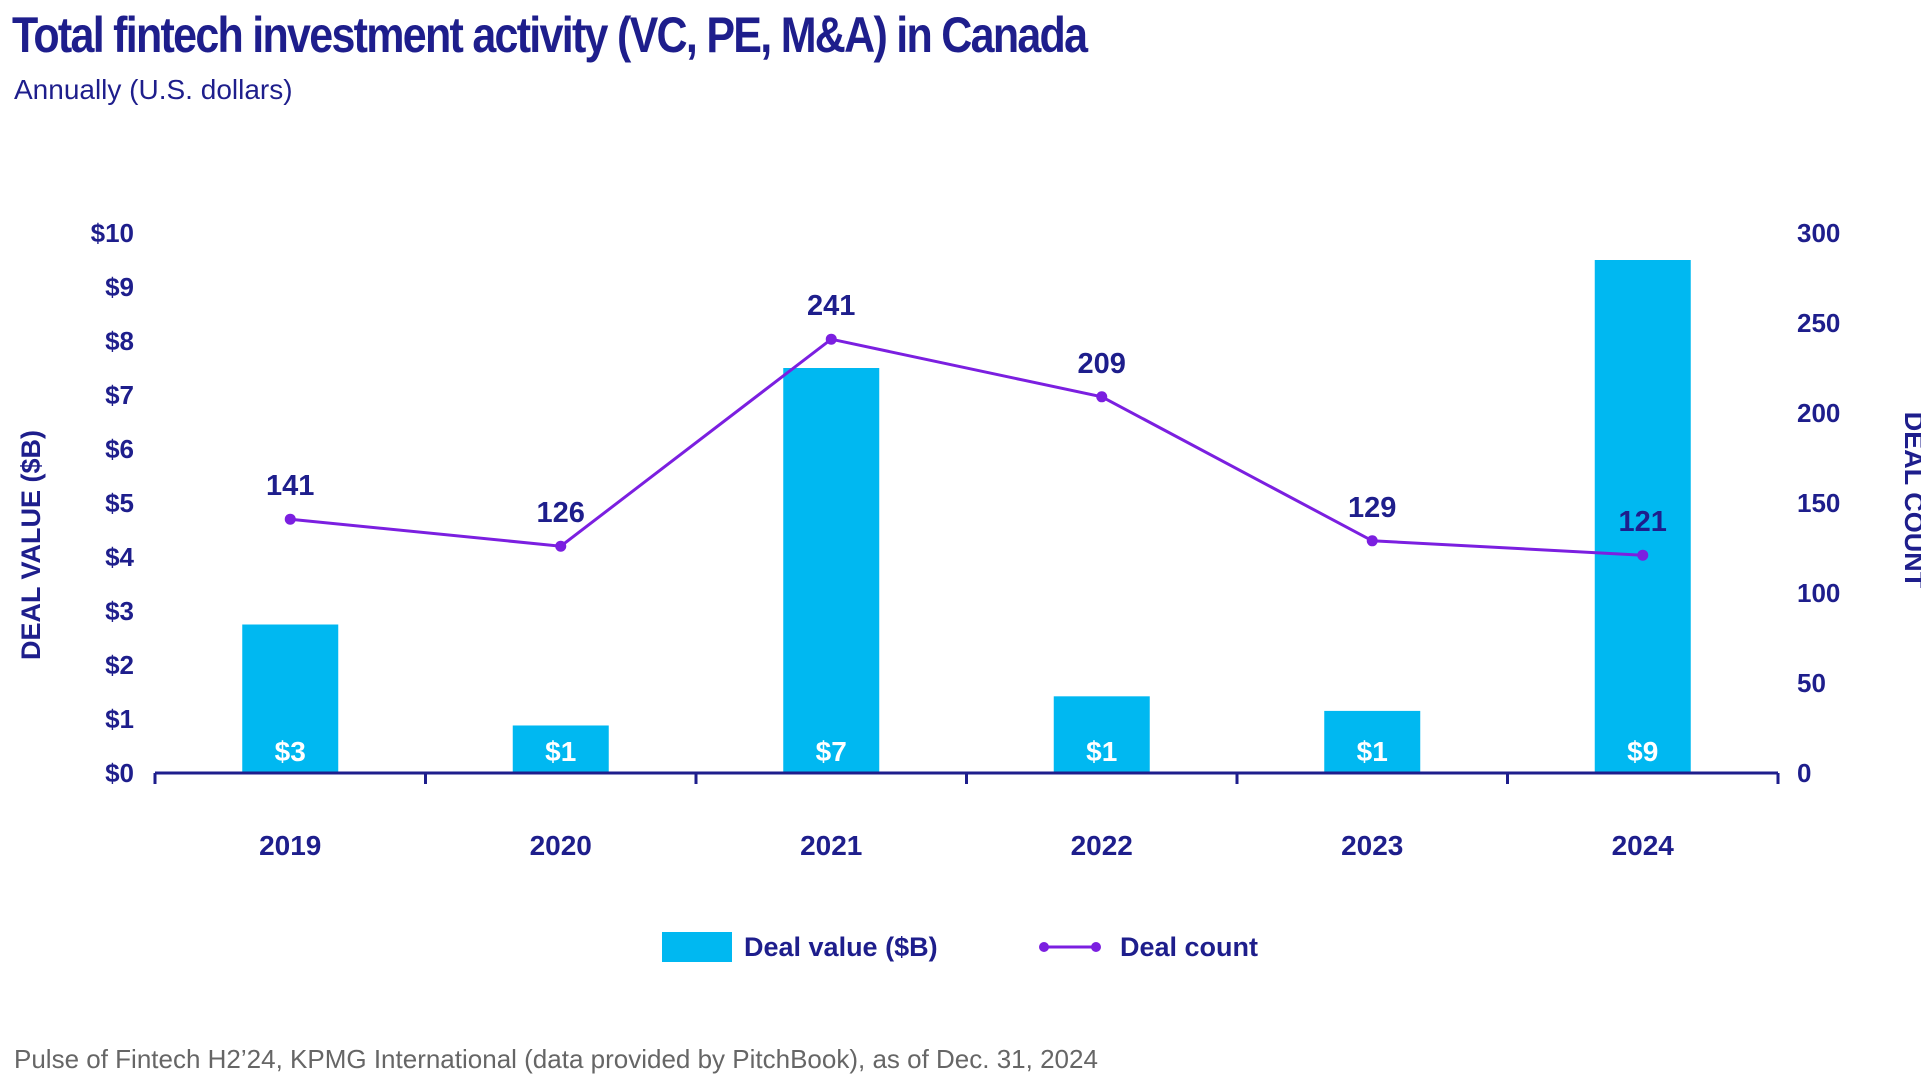 The image size is (1921, 1081). I want to click on left-tick-label: $5, so click(119, 503).